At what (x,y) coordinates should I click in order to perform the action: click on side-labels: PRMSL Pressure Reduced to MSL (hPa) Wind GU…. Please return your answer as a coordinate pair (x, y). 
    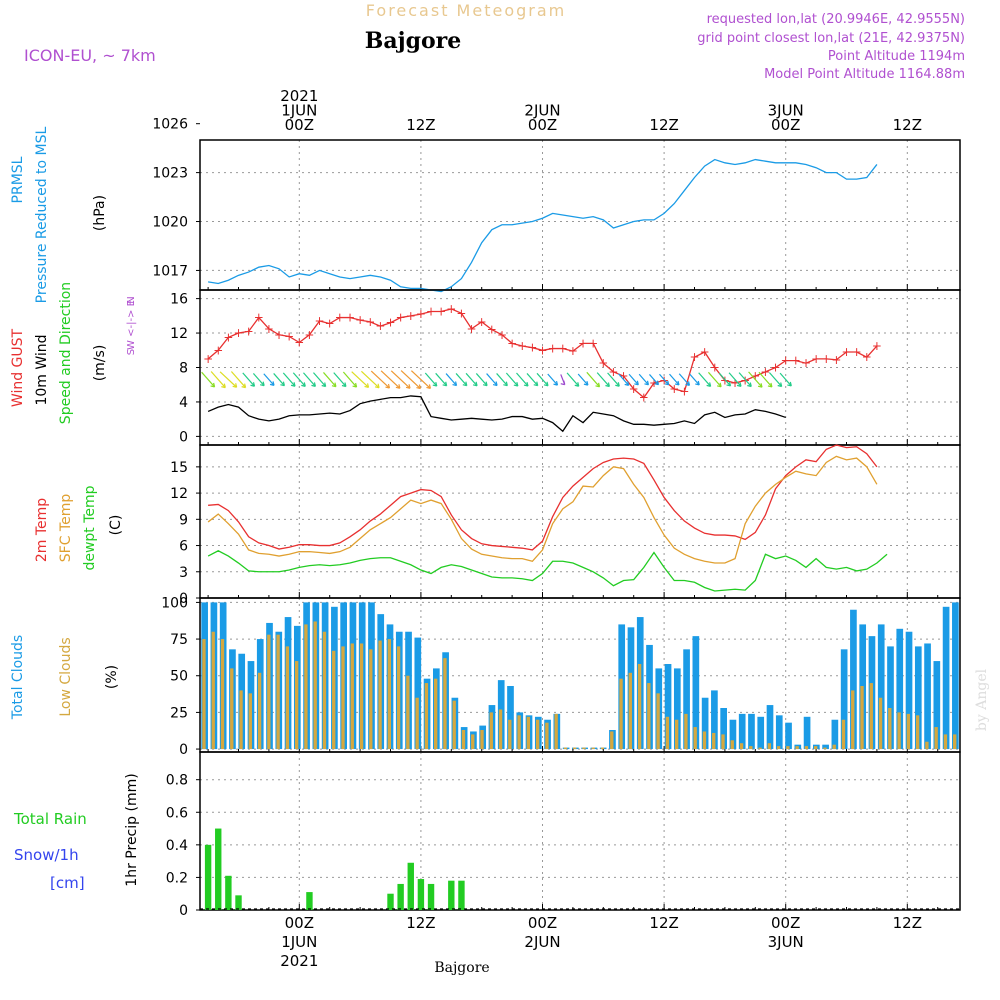
    Looking at the image, I should click on (75, 509).